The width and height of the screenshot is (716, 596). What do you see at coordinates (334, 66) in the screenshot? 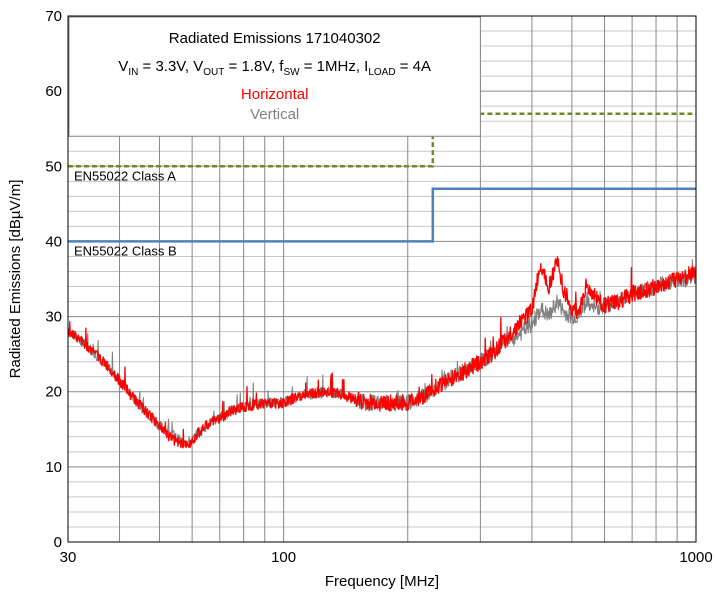
I see `subtitle-fsw-val: = 1MHz, I` at bounding box center [334, 66].